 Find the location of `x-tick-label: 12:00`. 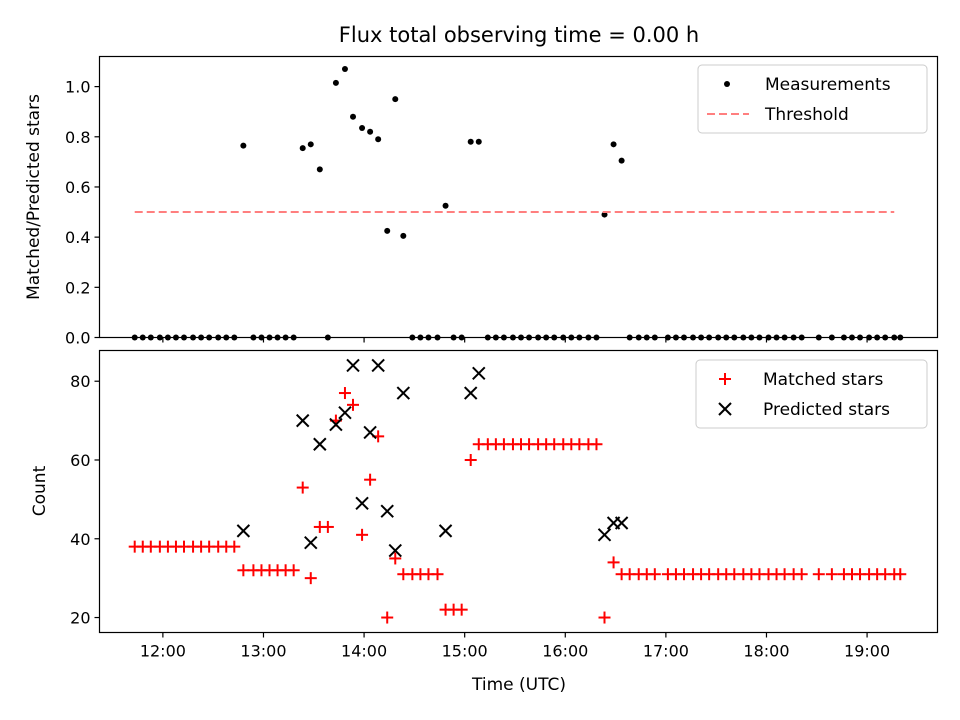

x-tick-label: 12:00 is located at coordinates (163, 651).